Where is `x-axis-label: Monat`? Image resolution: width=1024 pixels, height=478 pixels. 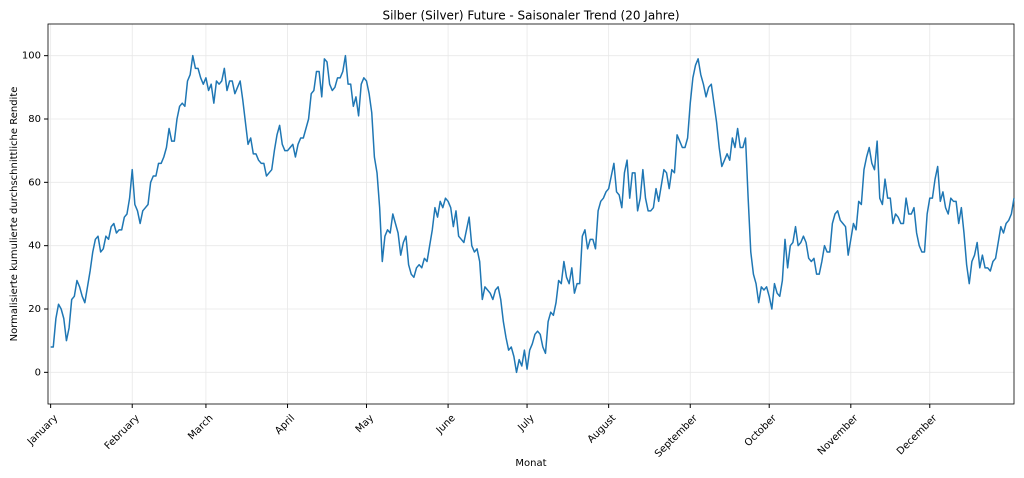
x-axis-label: Monat is located at coordinates (530, 463).